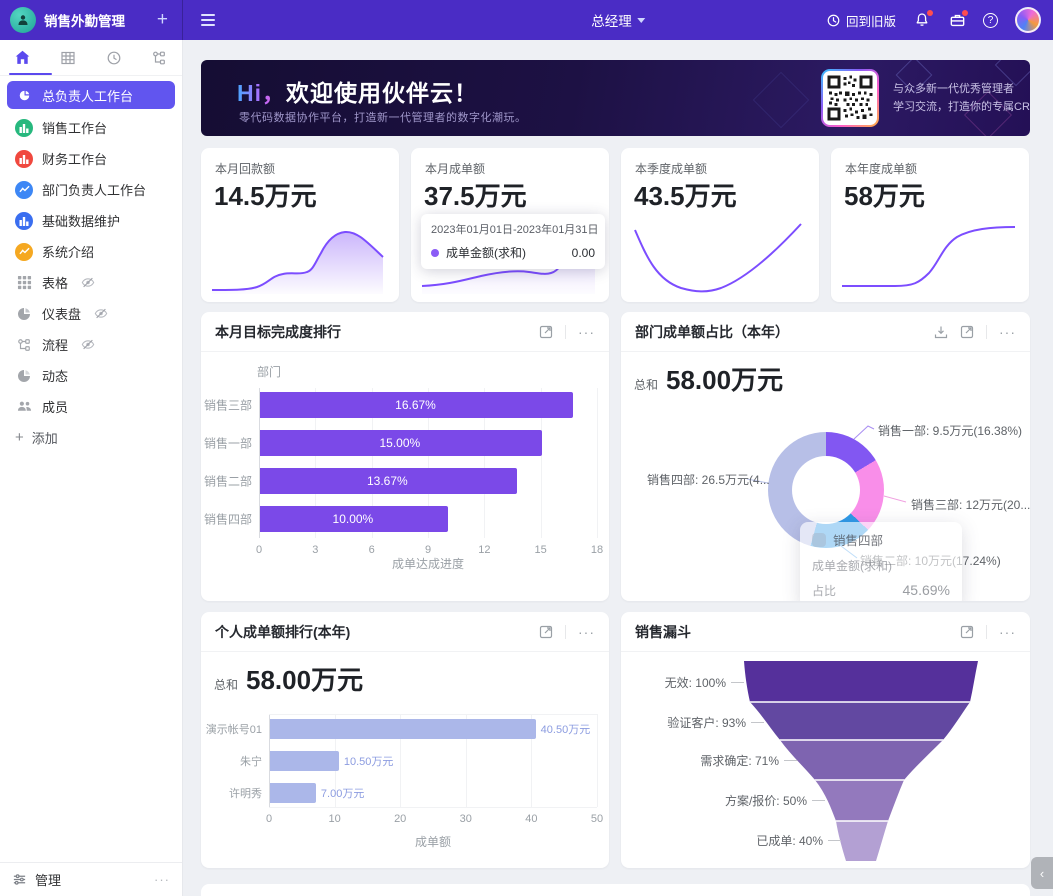 The height and width of the screenshot is (896, 1053). Describe the element at coordinates (91, 313) in the screenshot. I see `sidebar-item-仪表盘: 仪表盘` at that location.